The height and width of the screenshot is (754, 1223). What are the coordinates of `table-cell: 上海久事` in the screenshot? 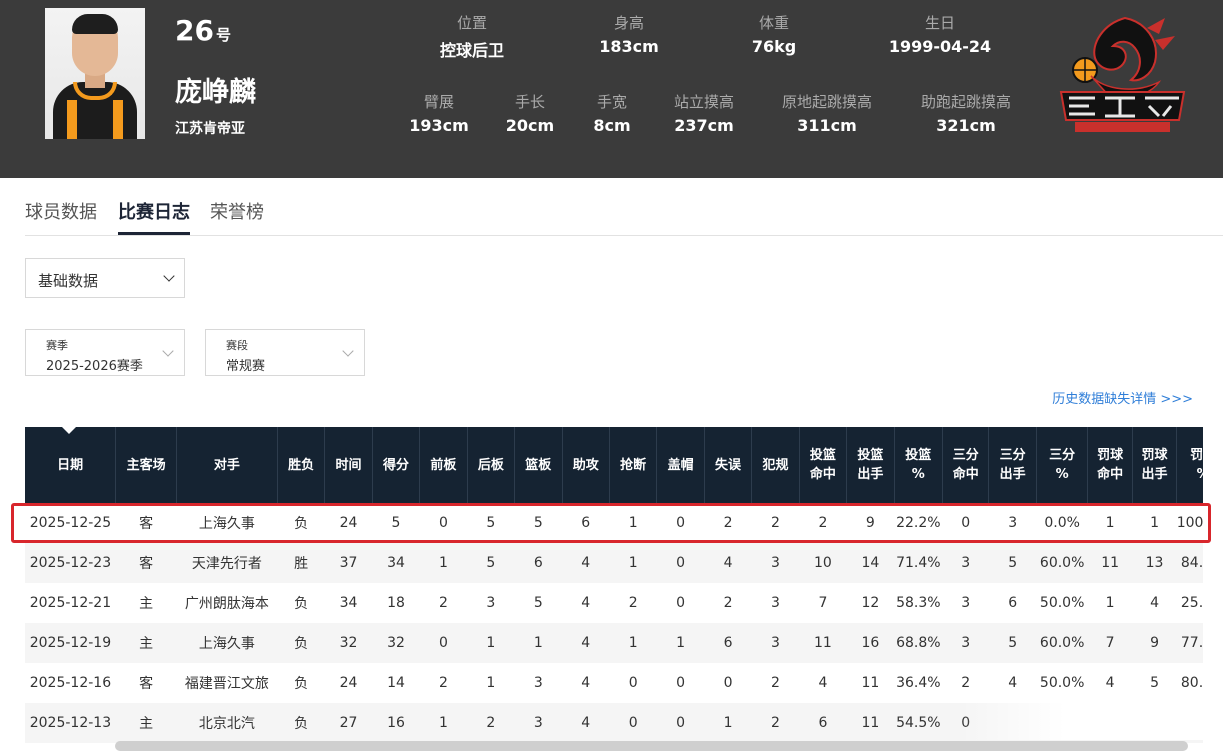 It's located at (227, 643).